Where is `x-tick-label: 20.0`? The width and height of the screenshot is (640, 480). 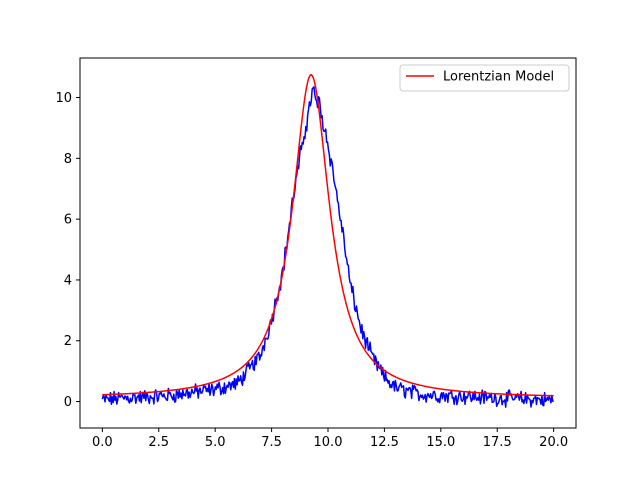 x-tick-label: 20.0 is located at coordinates (553, 442).